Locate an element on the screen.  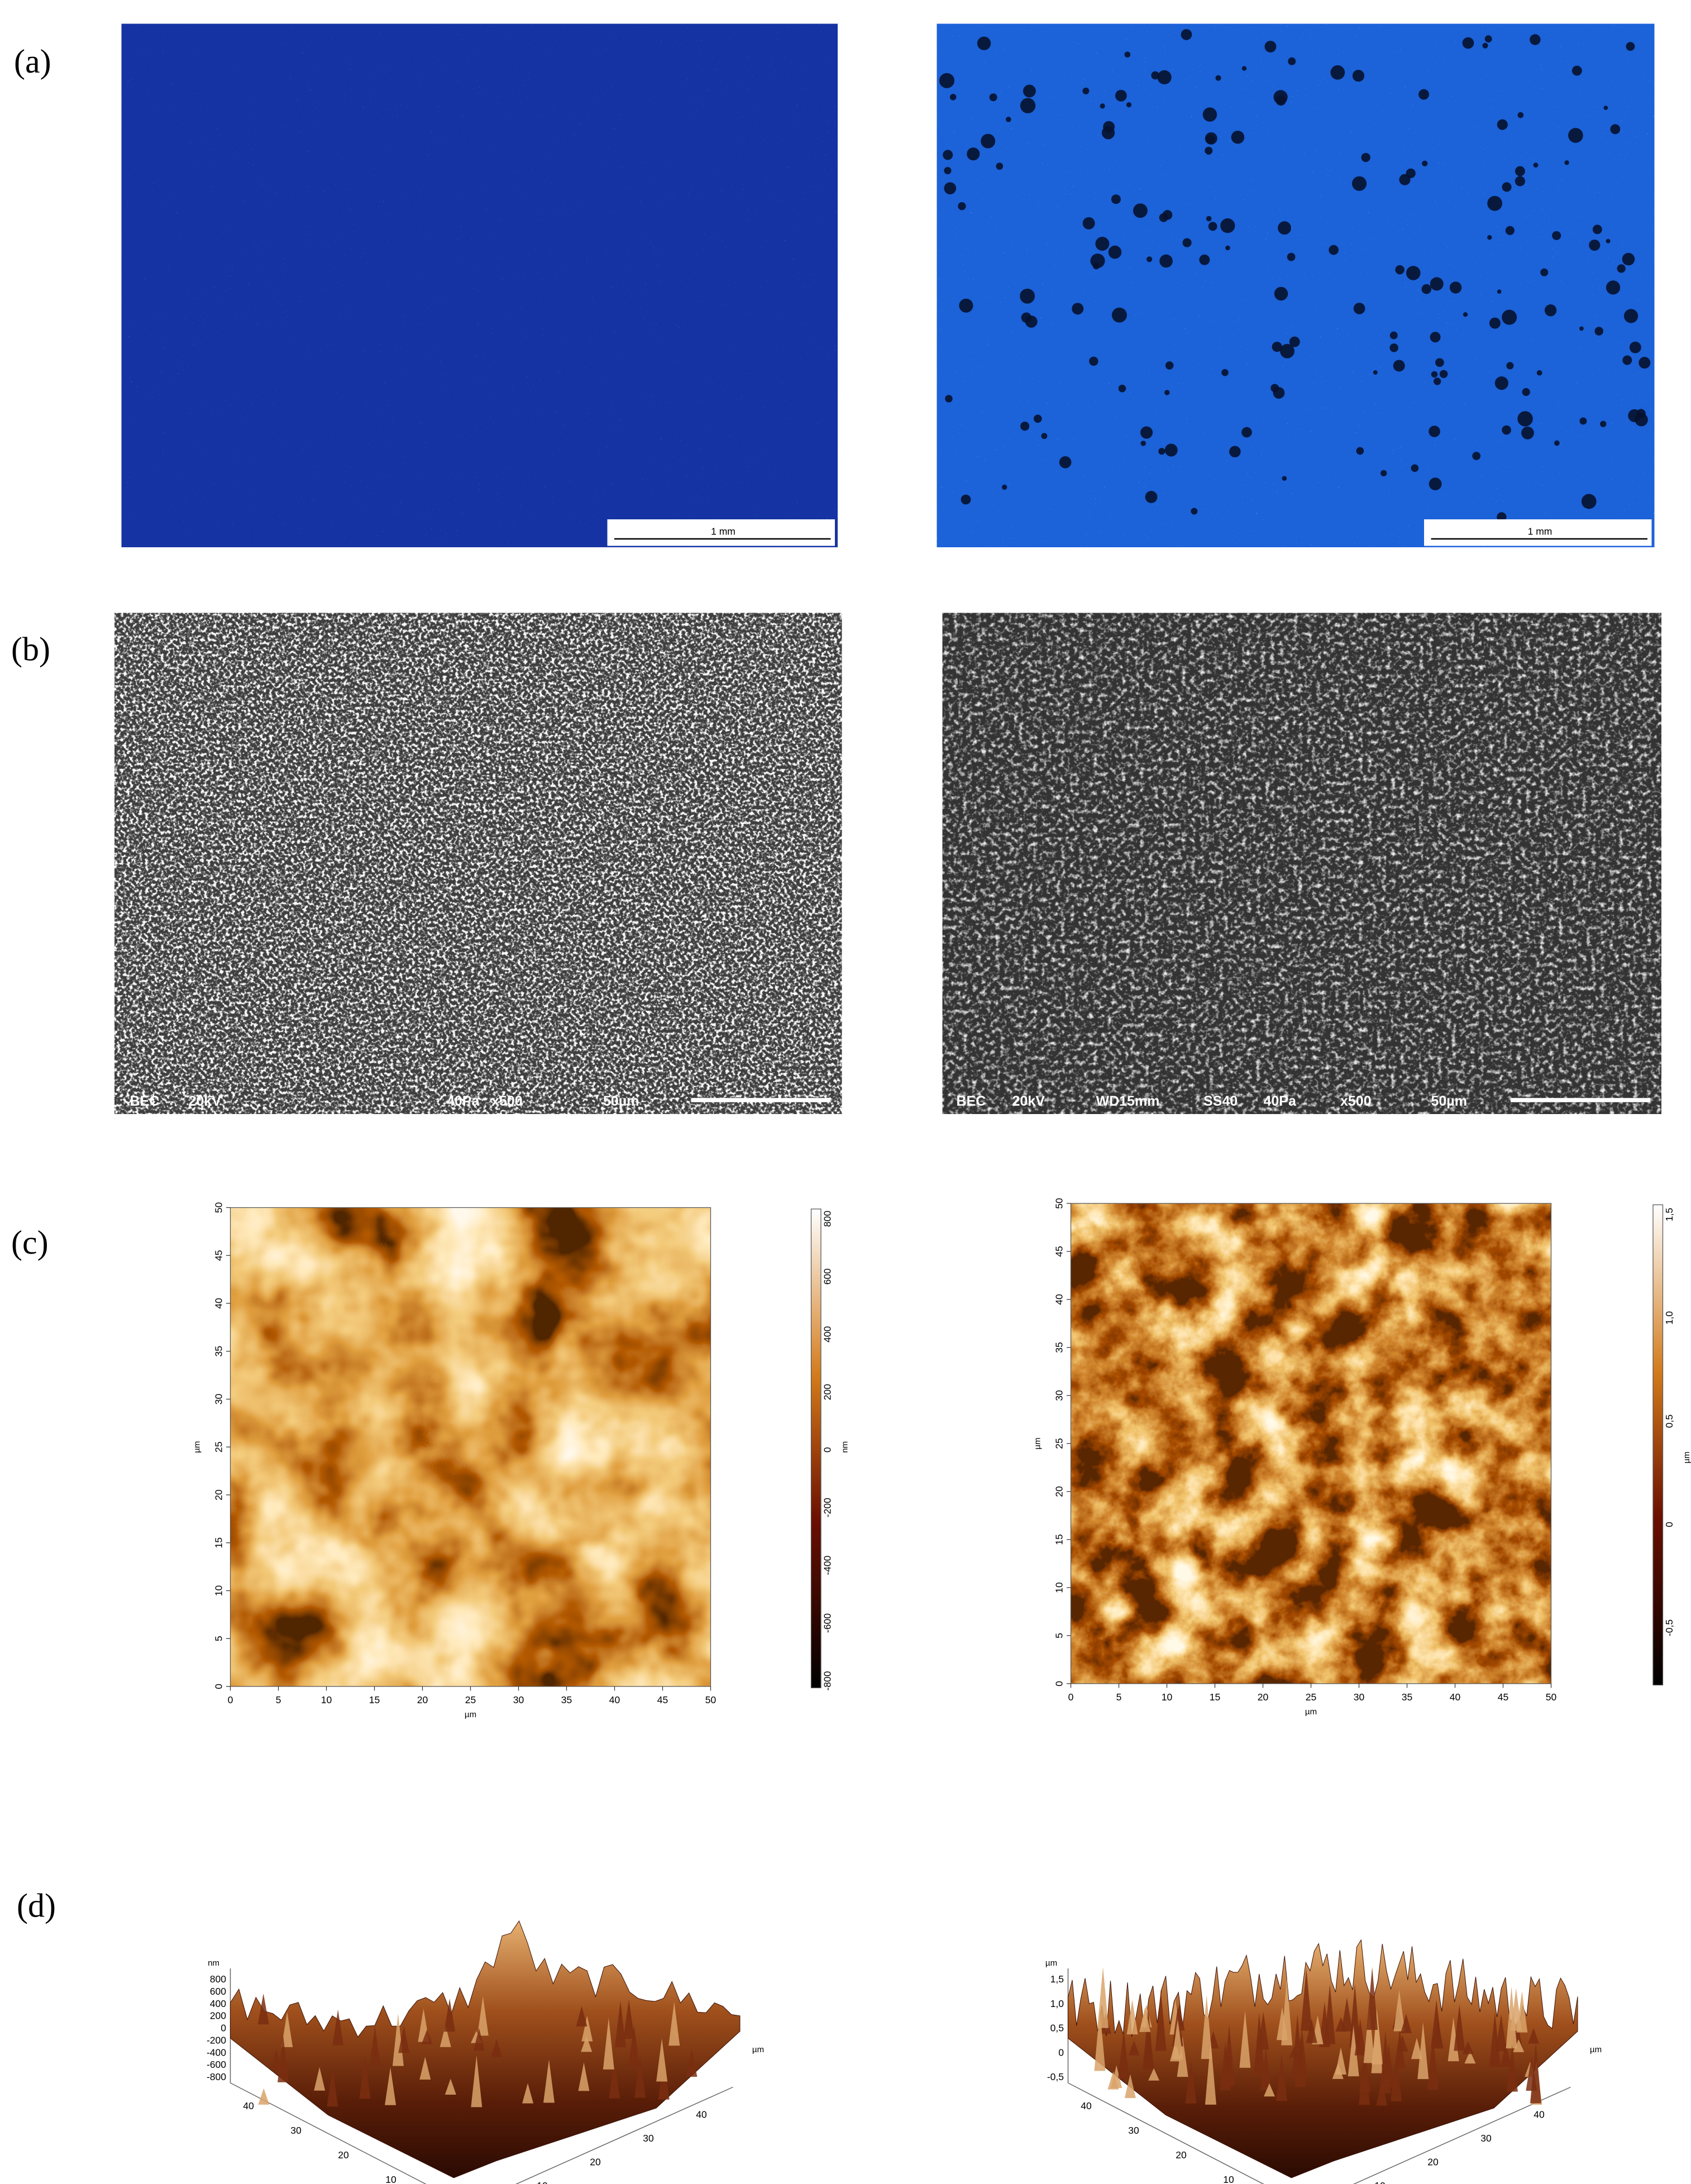
y-tick-label: 15 is located at coordinates (1059, 1539).